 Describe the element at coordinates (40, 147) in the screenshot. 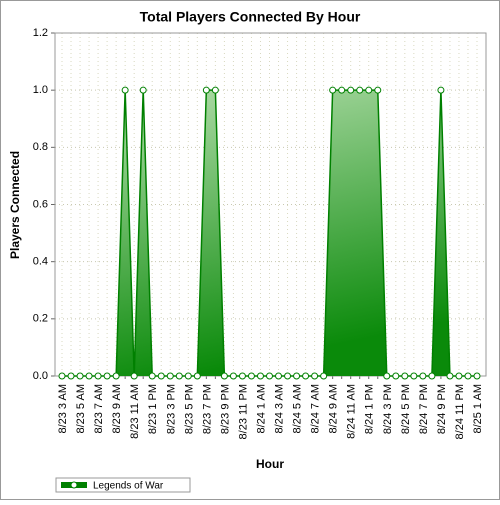

I see `y-tick-label: 0.8` at that location.